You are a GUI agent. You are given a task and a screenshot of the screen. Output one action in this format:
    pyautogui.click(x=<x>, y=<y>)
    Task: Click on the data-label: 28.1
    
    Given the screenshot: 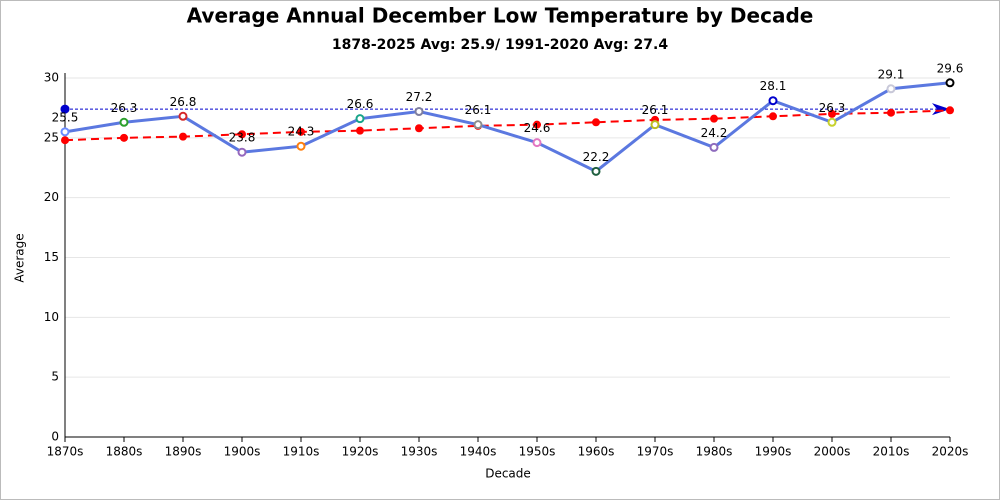 What is the action you would take?
    pyautogui.click(x=773, y=86)
    